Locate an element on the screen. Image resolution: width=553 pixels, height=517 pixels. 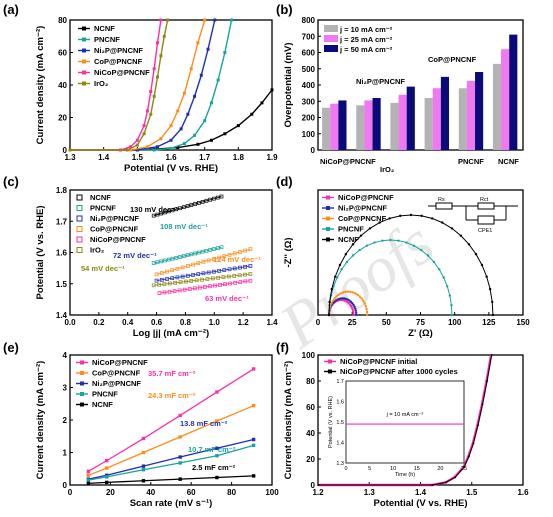
inset-x-tick: 5 is located at coordinates (369, 469).